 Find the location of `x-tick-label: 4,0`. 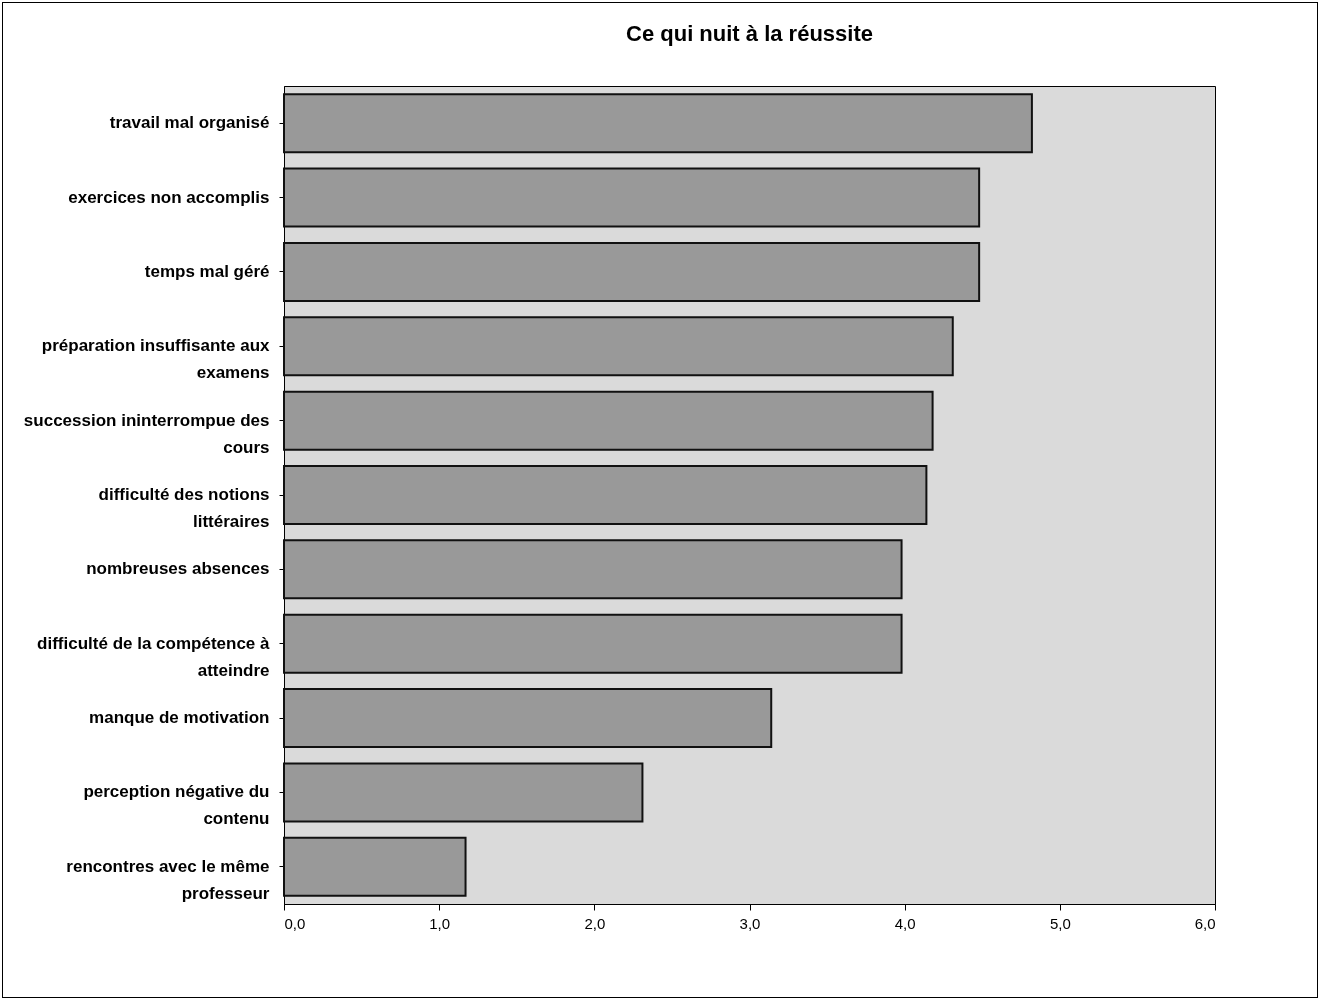

x-tick-label: 4,0 is located at coordinates (905, 923).